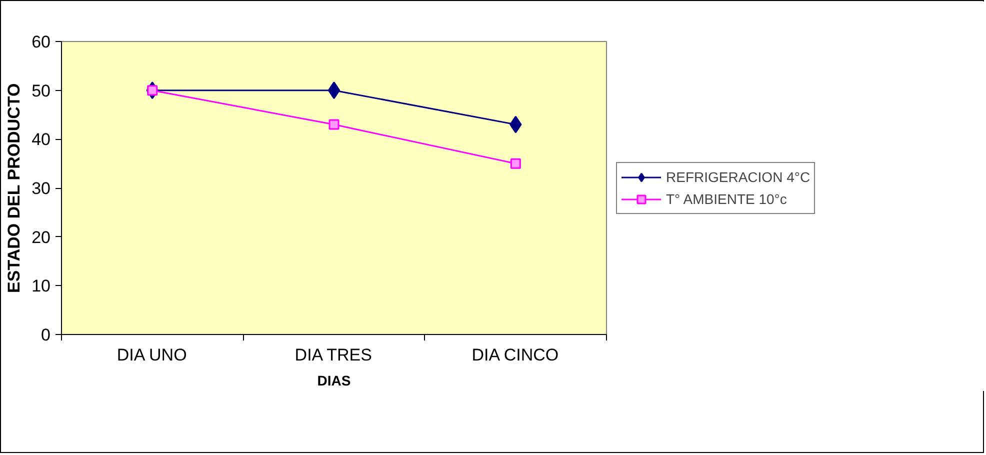 The image size is (986, 455). I want to click on x-axis-title: DIAS, so click(334, 380).